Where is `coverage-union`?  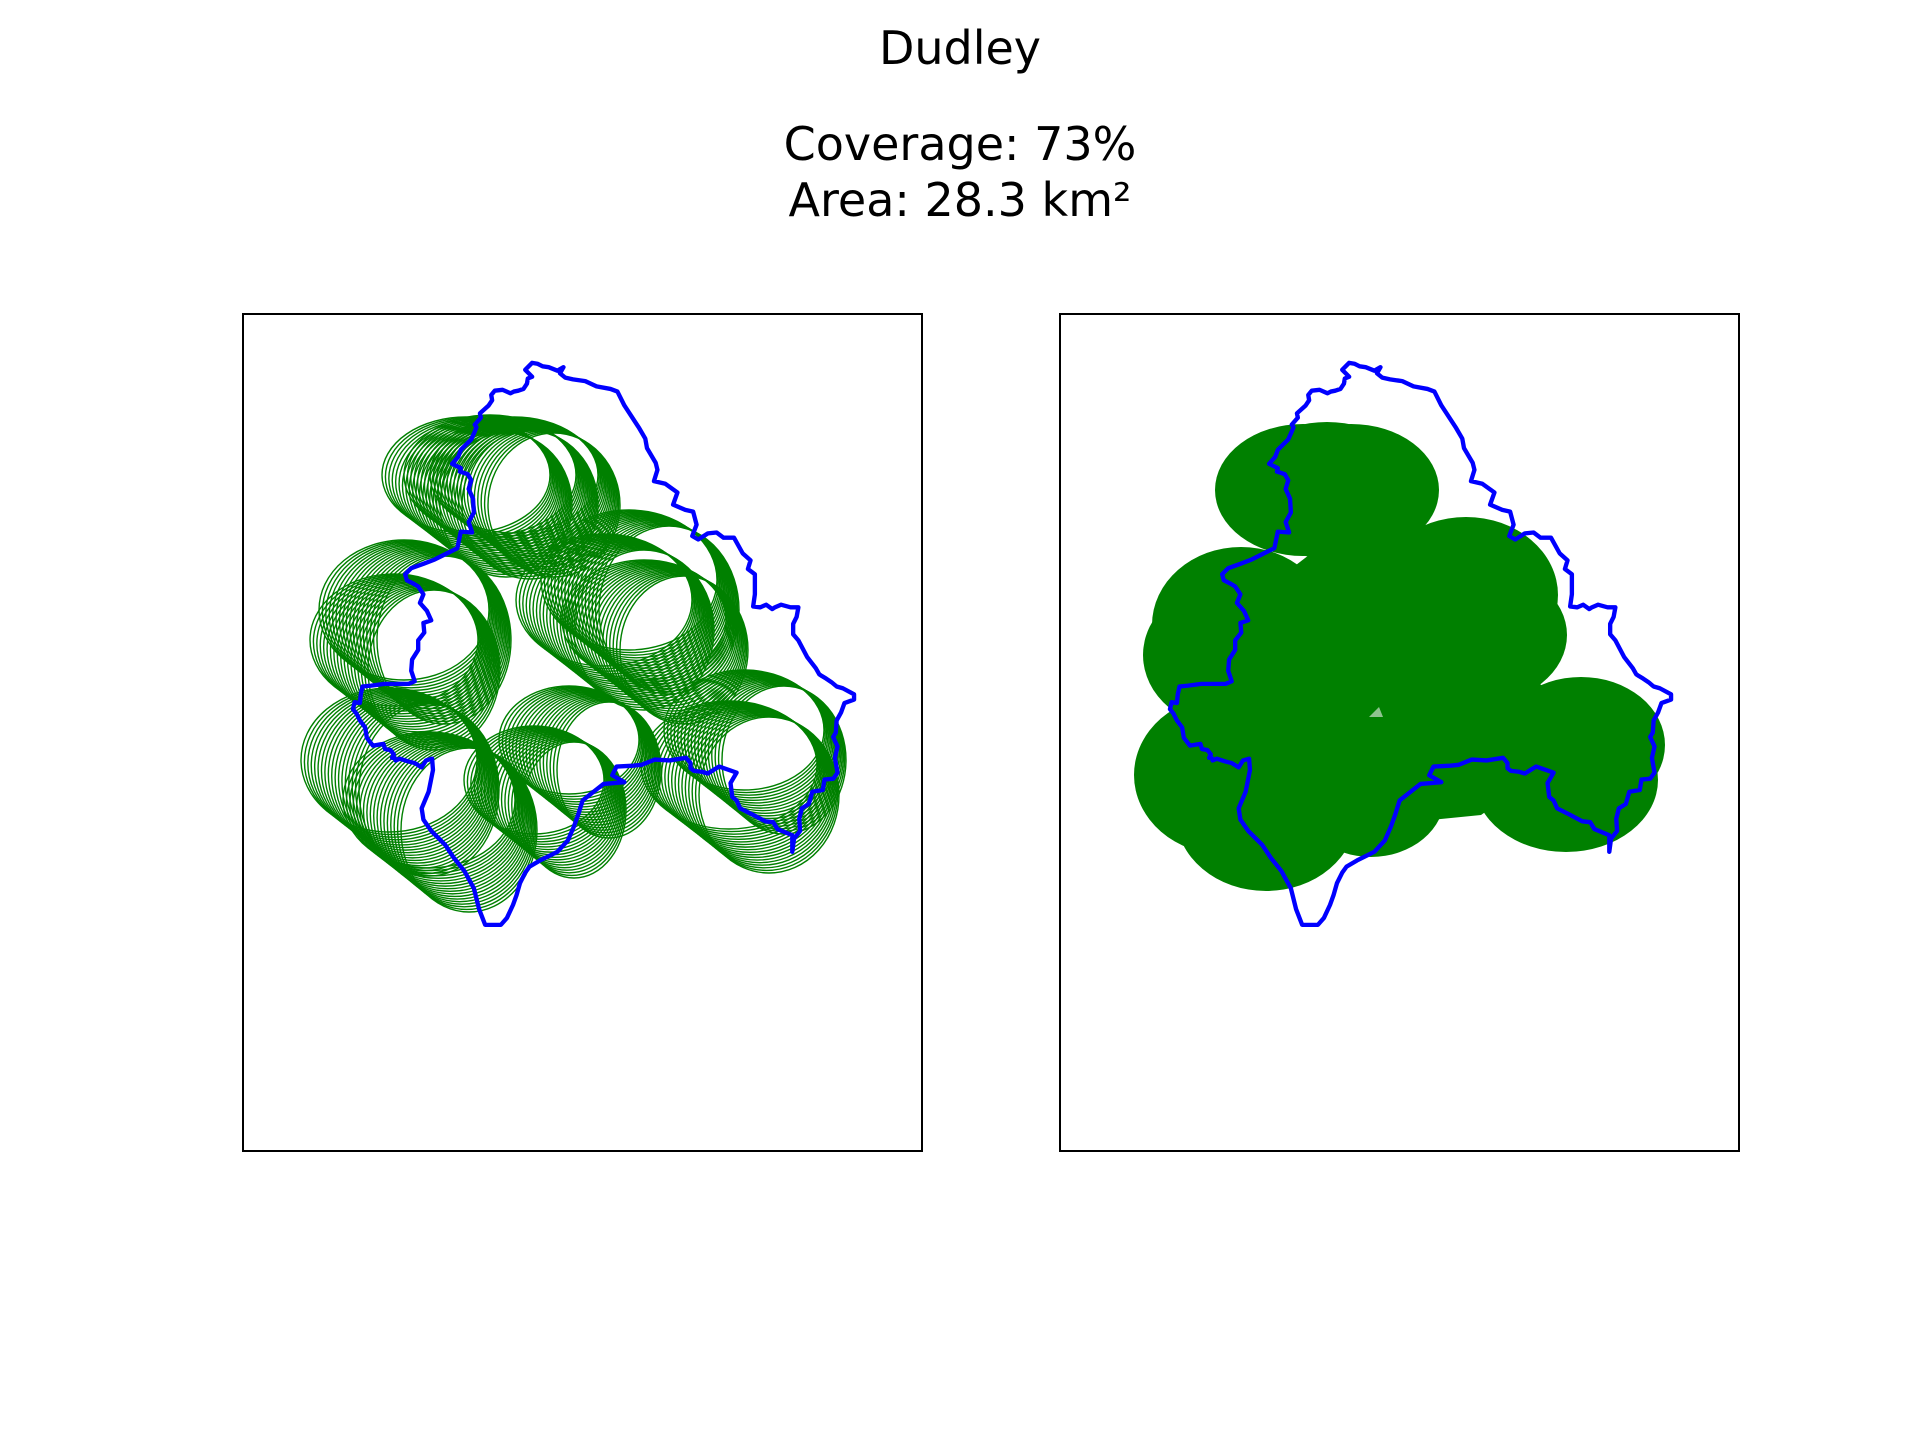 coverage-union is located at coordinates (1396, 675).